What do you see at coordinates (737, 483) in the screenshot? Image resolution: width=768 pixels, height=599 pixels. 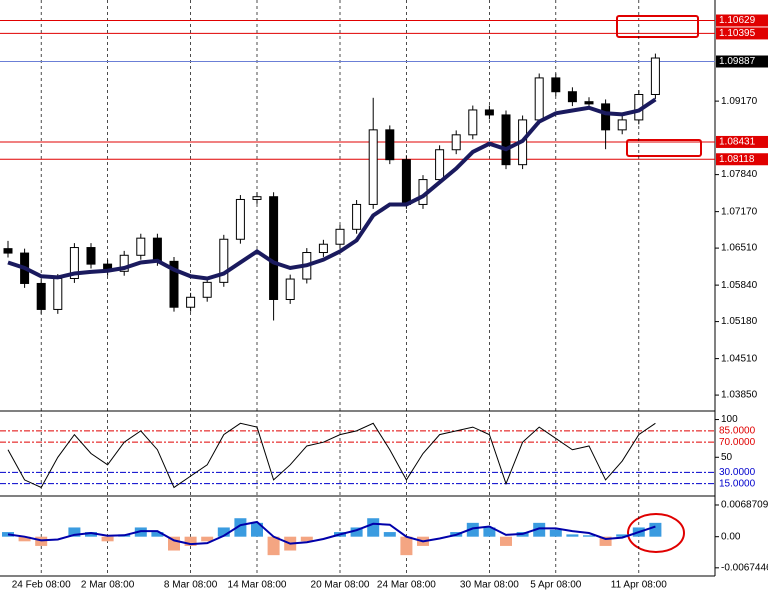 I see `level-label: 15.0000` at bounding box center [737, 483].